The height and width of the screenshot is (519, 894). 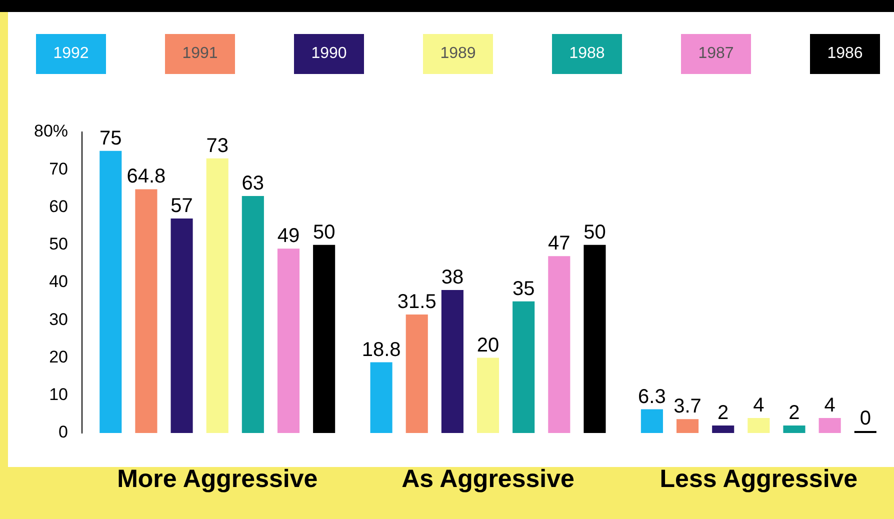 I want to click on text: 1987, so click(x=716, y=54).